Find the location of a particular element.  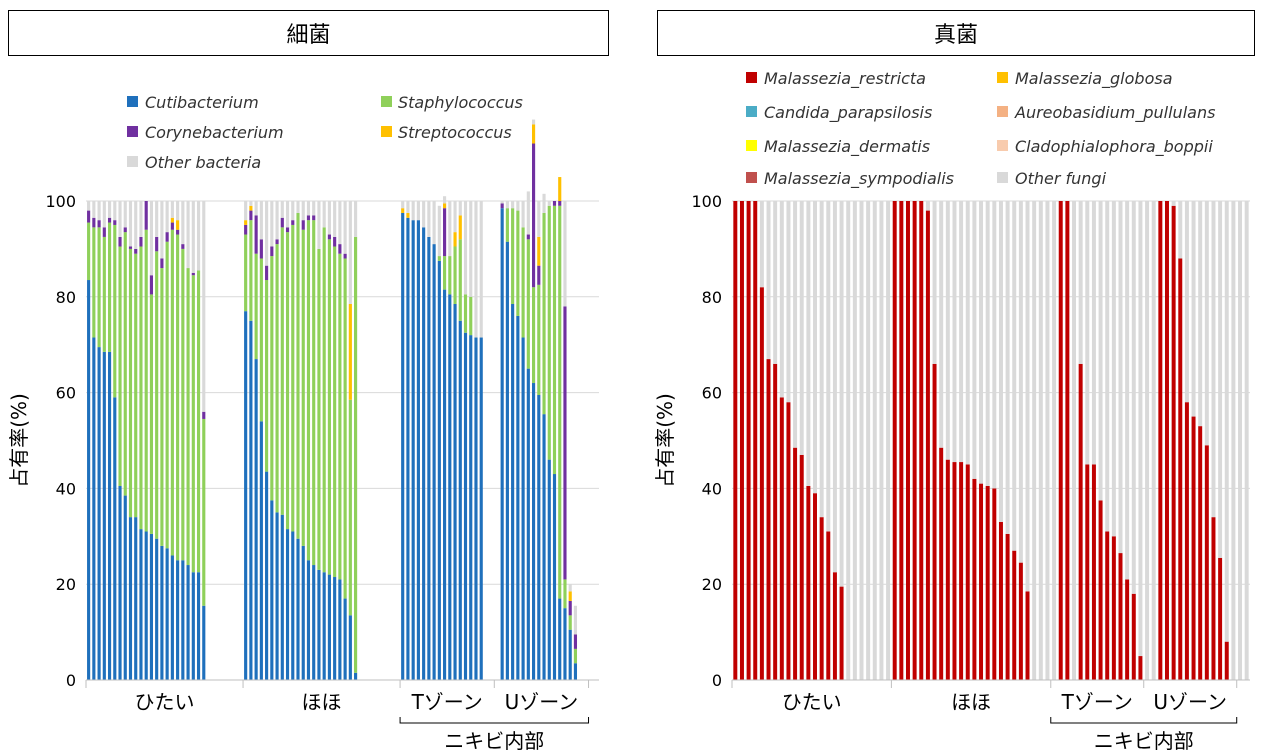

x-group-label-u-zone: Uゾーン is located at coordinates (1190, 702).